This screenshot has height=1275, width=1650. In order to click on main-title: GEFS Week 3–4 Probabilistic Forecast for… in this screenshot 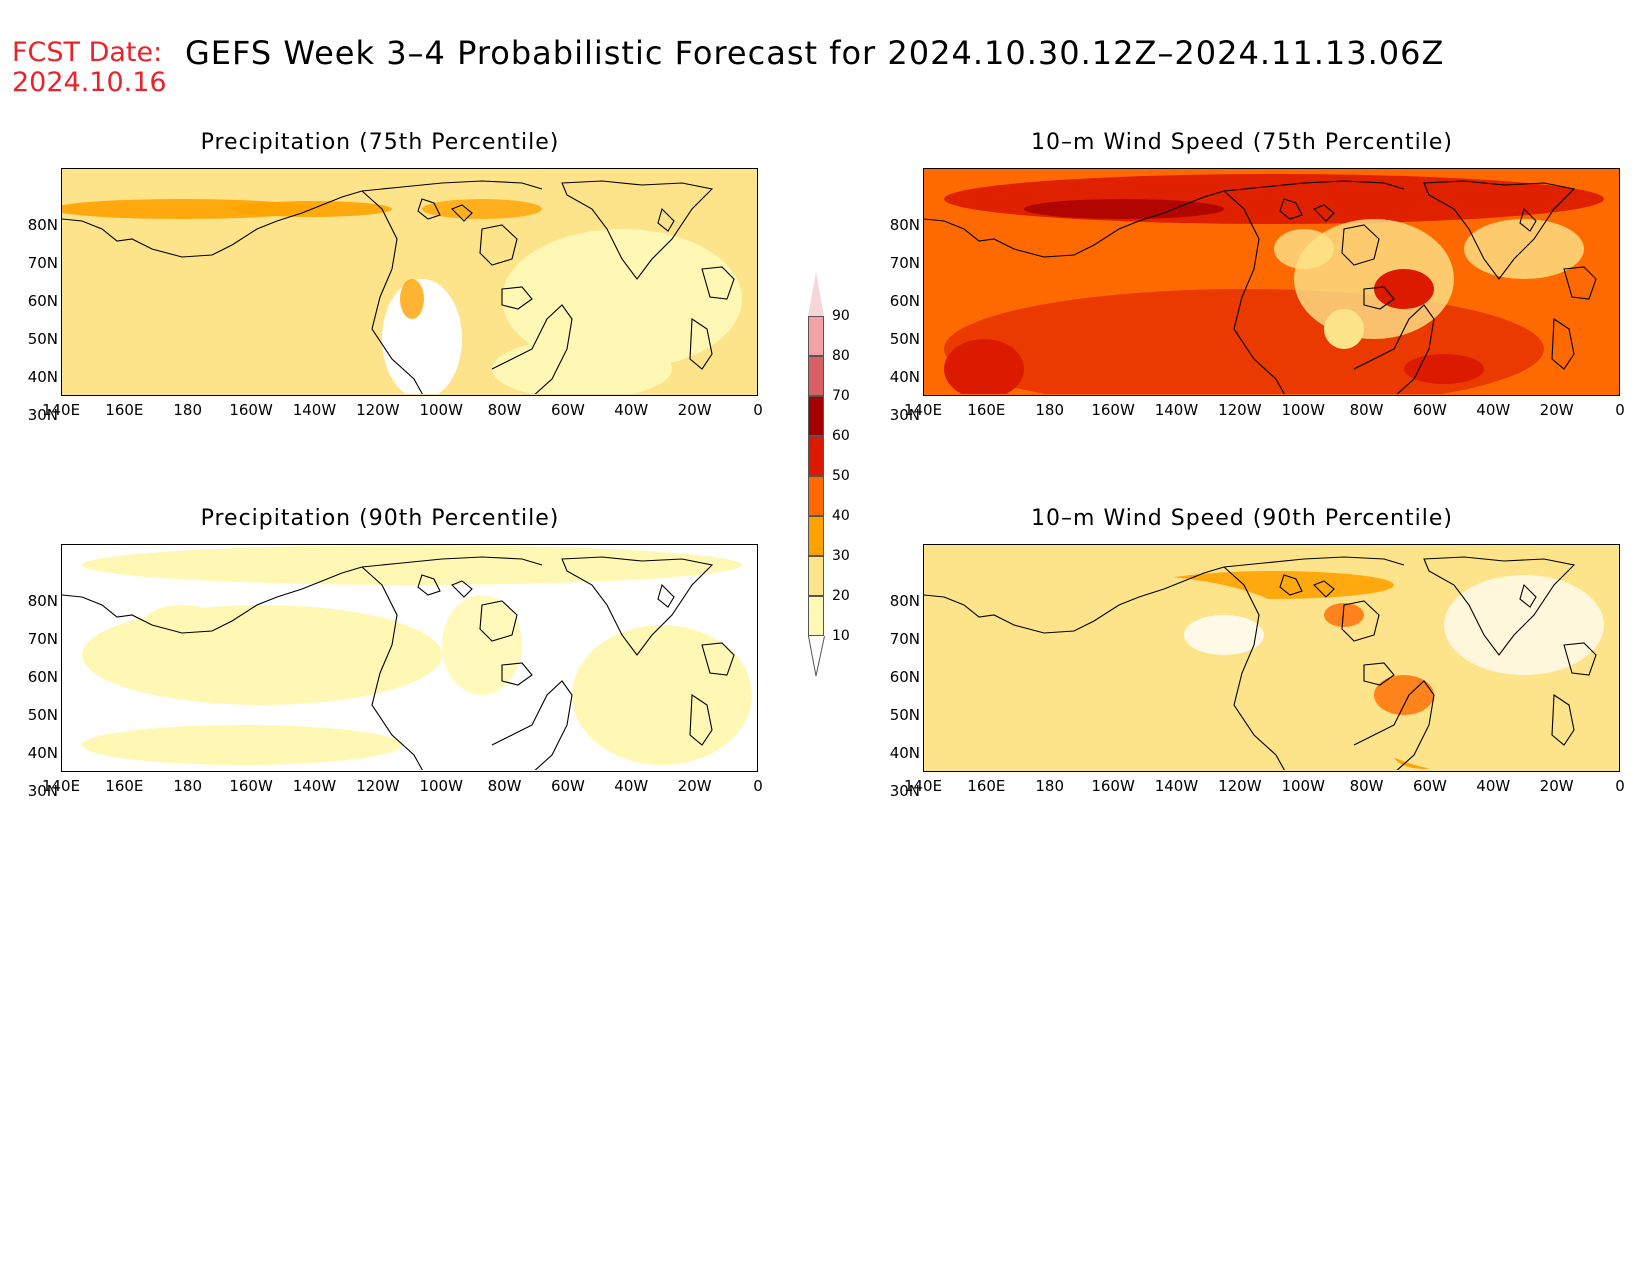, I will do `click(815, 53)`.